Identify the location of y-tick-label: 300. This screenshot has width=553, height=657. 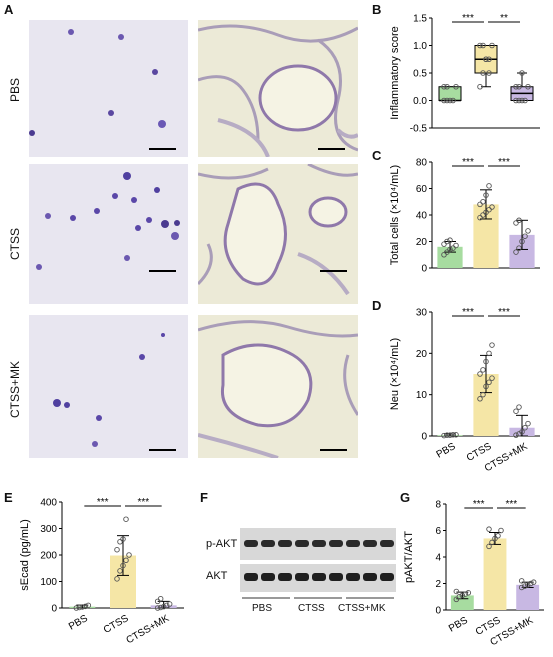
(48, 529).